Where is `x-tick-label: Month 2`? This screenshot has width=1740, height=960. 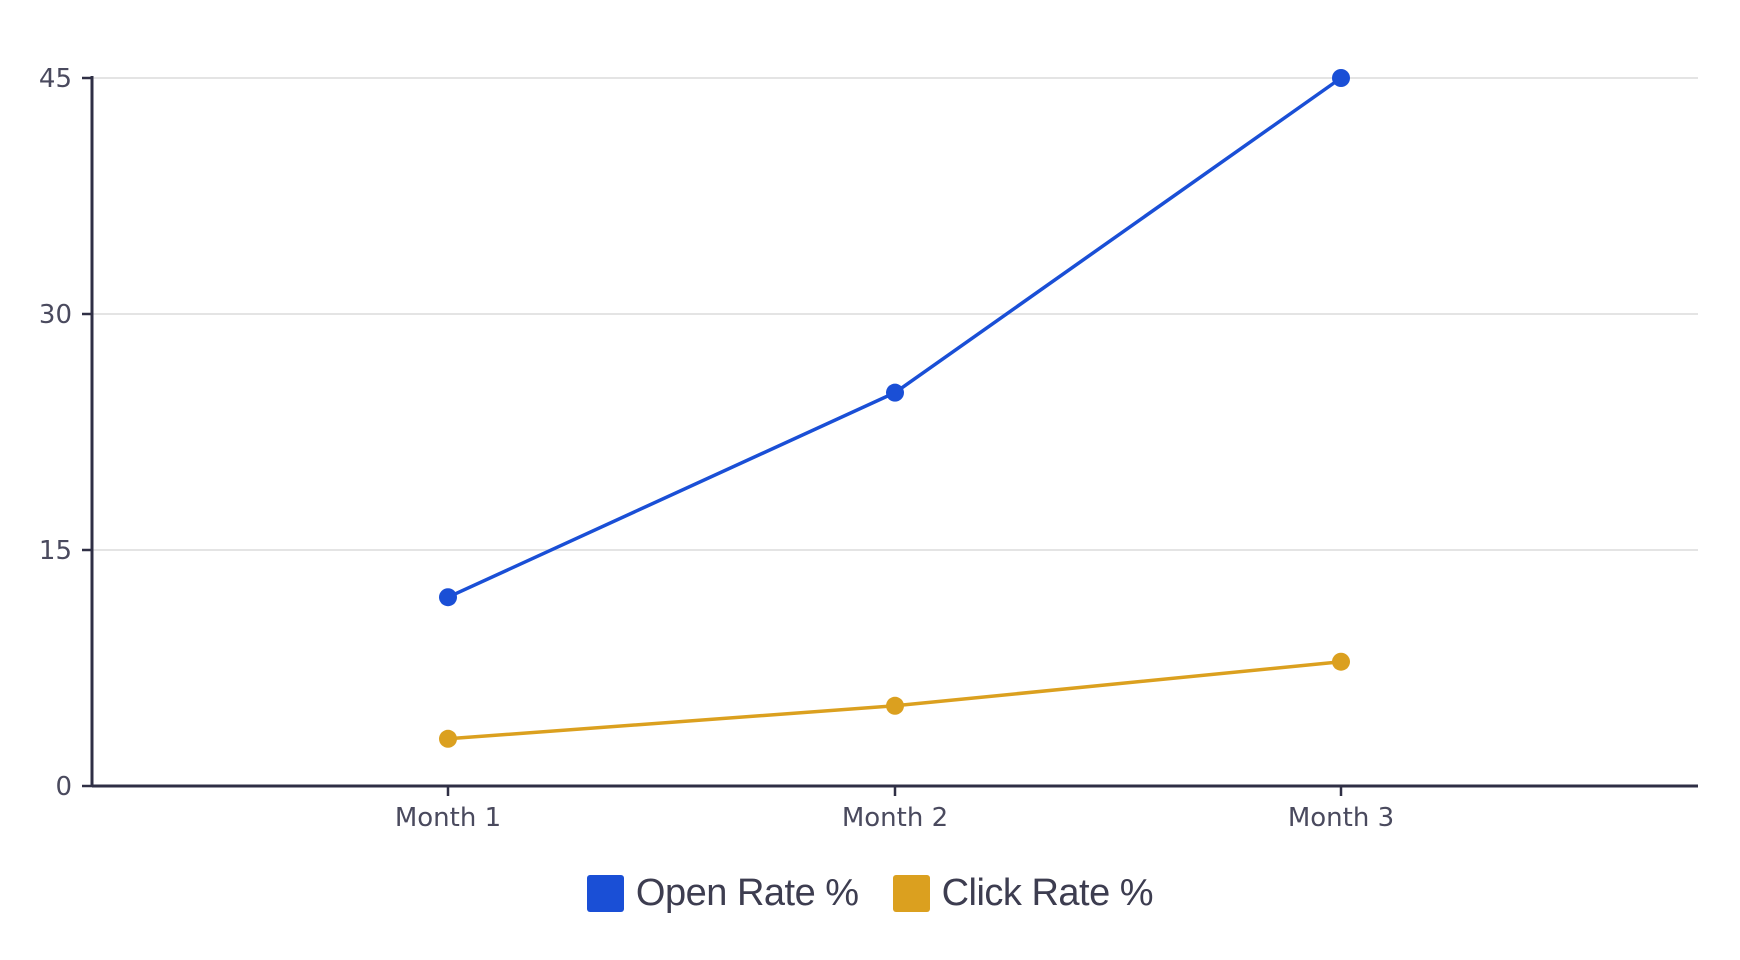
x-tick-label: Month 2 is located at coordinates (895, 818).